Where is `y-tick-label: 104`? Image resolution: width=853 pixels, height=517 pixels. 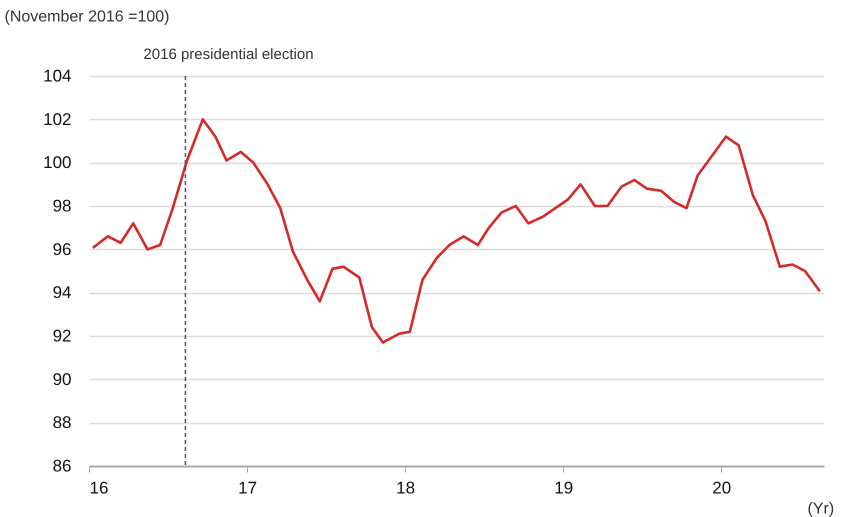 y-tick-label: 104 is located at coordinates (57, 76).